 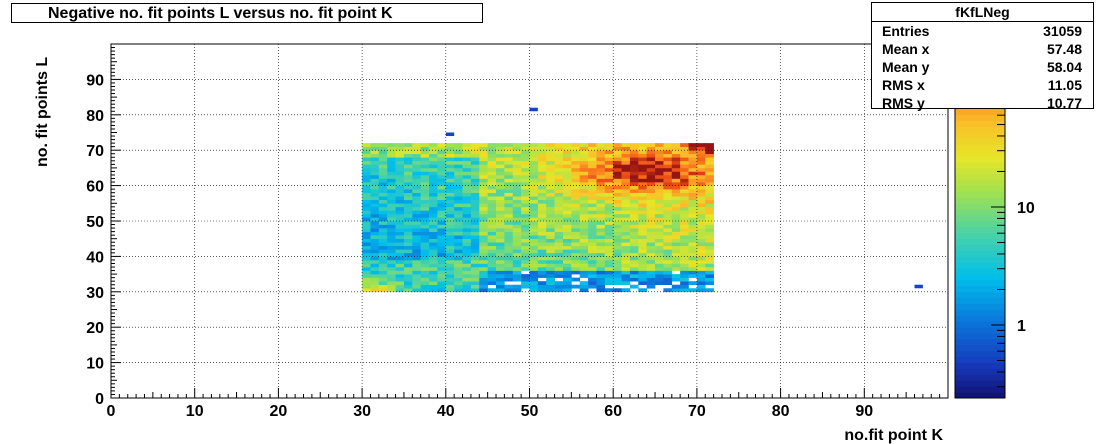 I want to click on stats-value: 11.05, so click(x=1064, y=85).